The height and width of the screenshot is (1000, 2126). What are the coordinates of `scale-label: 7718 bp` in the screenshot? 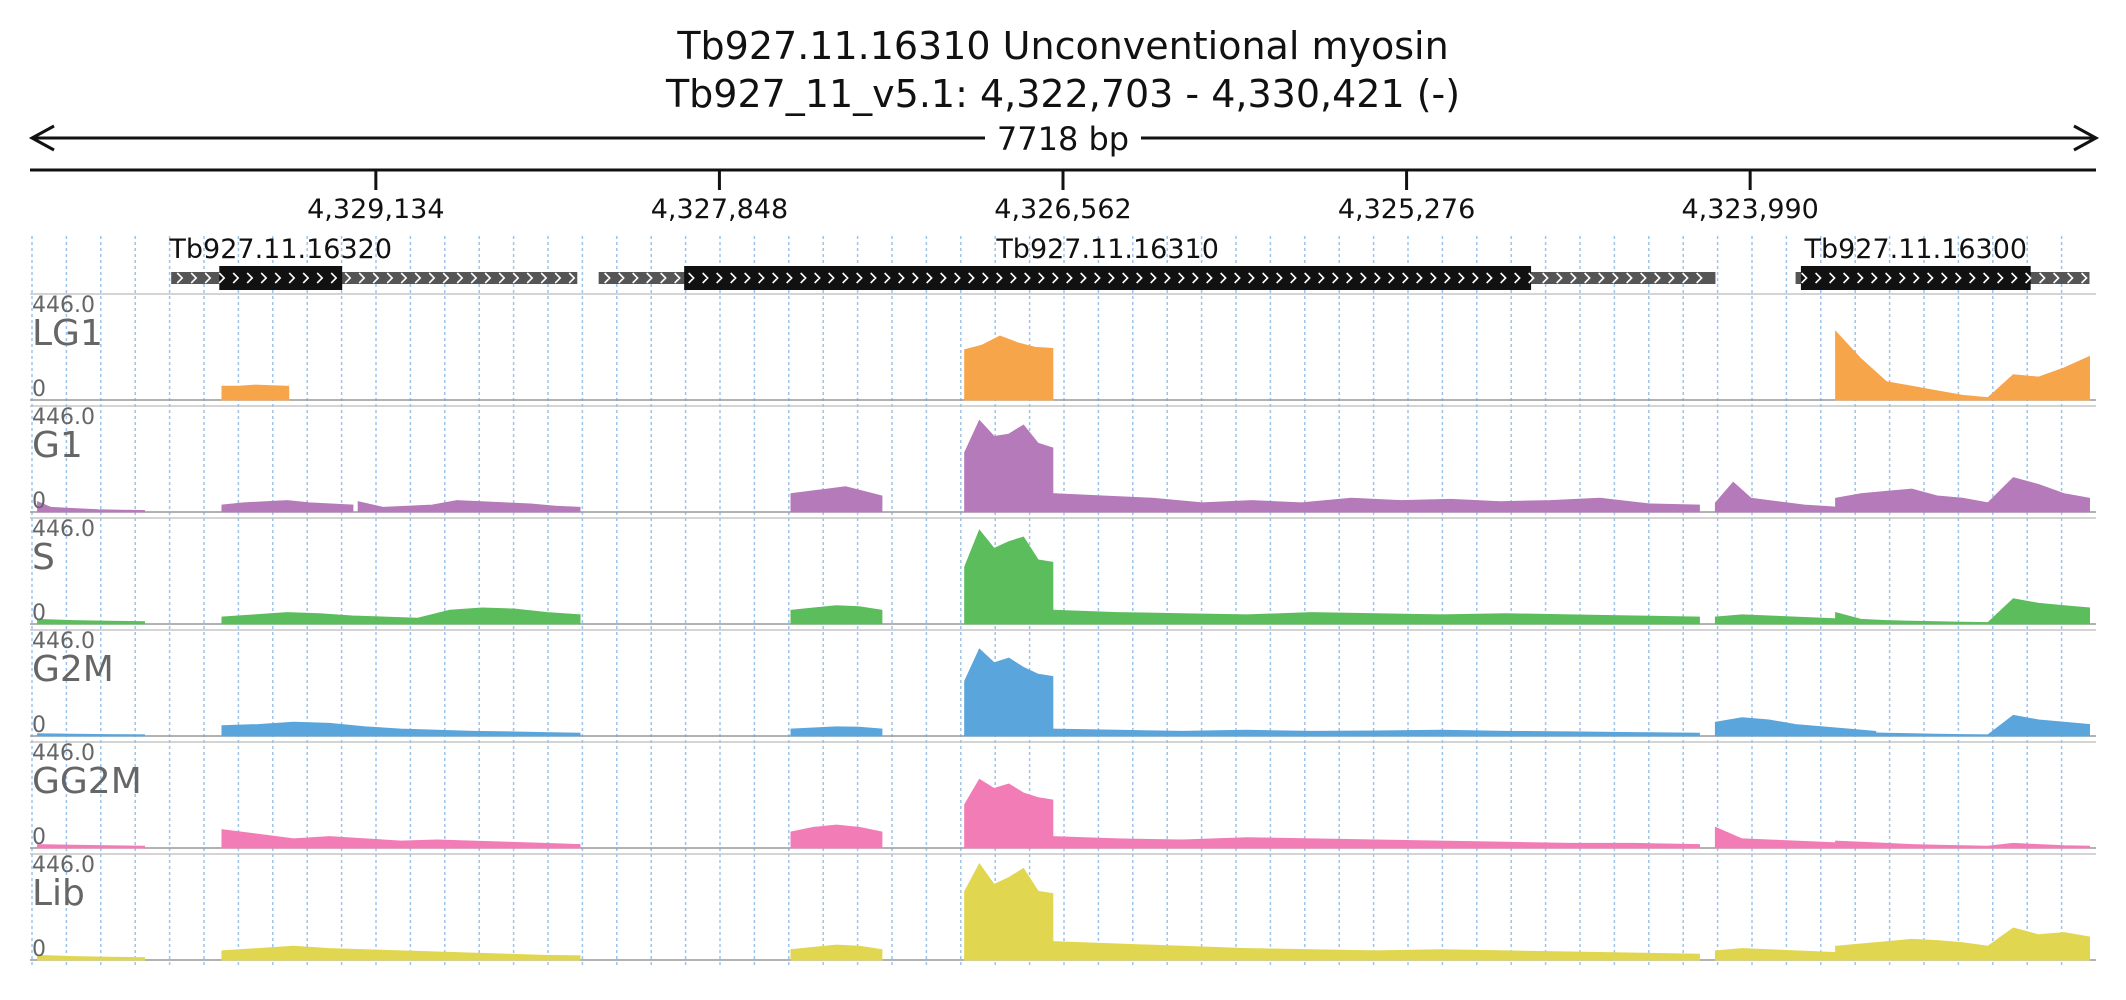 It's located at (1063, 139).